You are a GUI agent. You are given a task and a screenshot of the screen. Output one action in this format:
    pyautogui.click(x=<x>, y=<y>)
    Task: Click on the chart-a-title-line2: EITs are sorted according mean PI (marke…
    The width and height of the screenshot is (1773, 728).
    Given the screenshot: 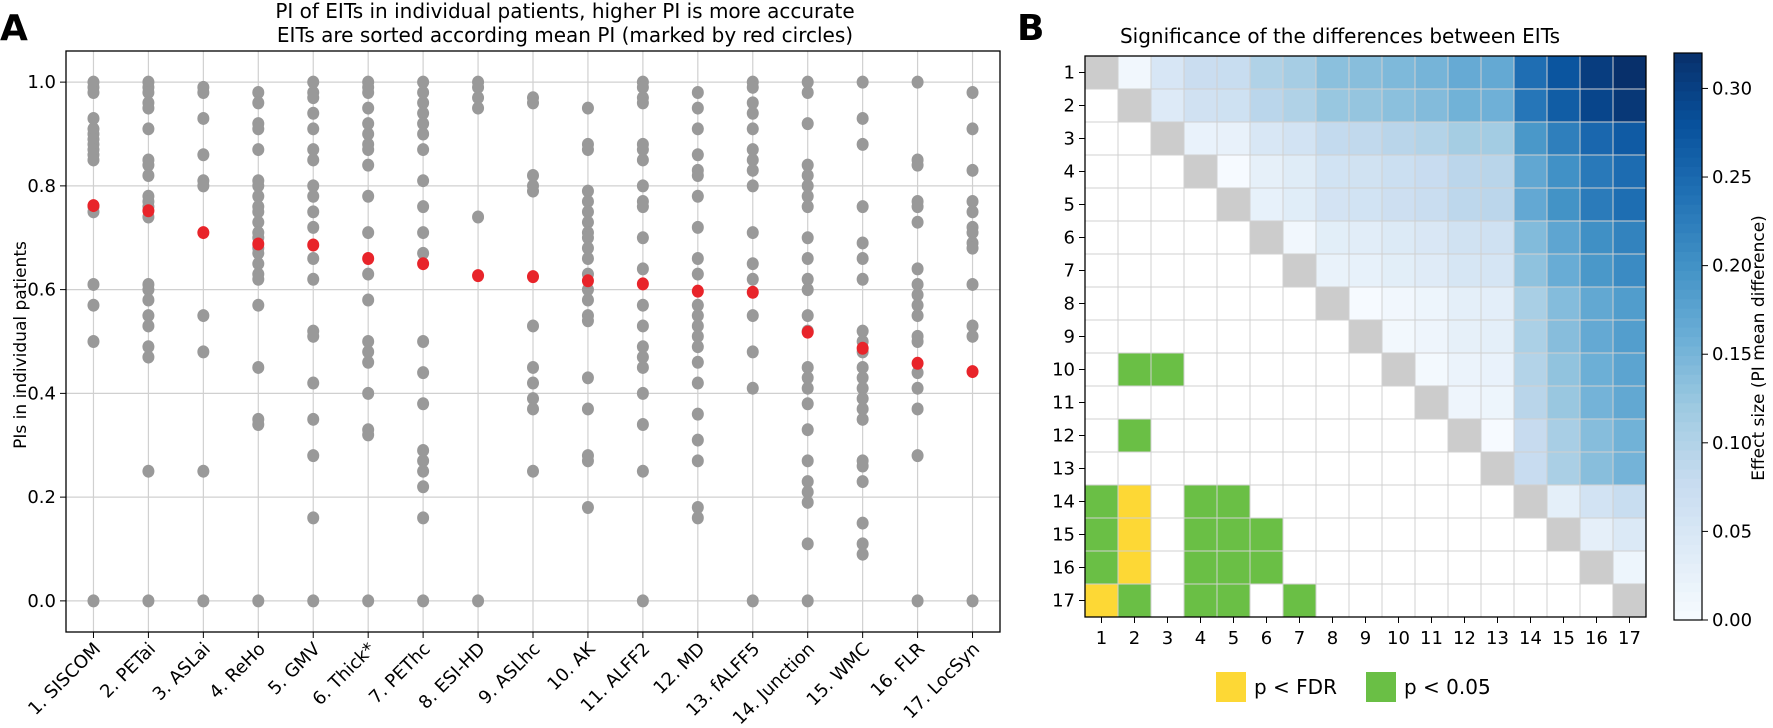 What is the action you would take?
    pyautogui.click(x=565, y=35)
    